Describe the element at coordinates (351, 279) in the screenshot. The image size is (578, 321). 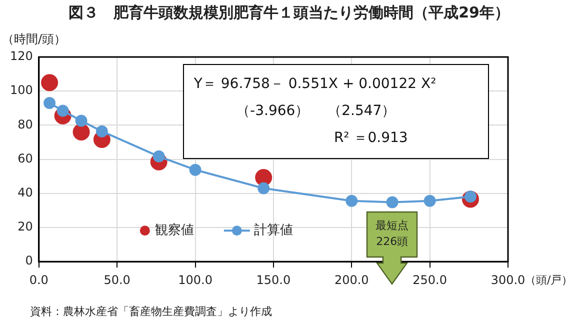
I see `x-tick-label: 200.0` at that location.